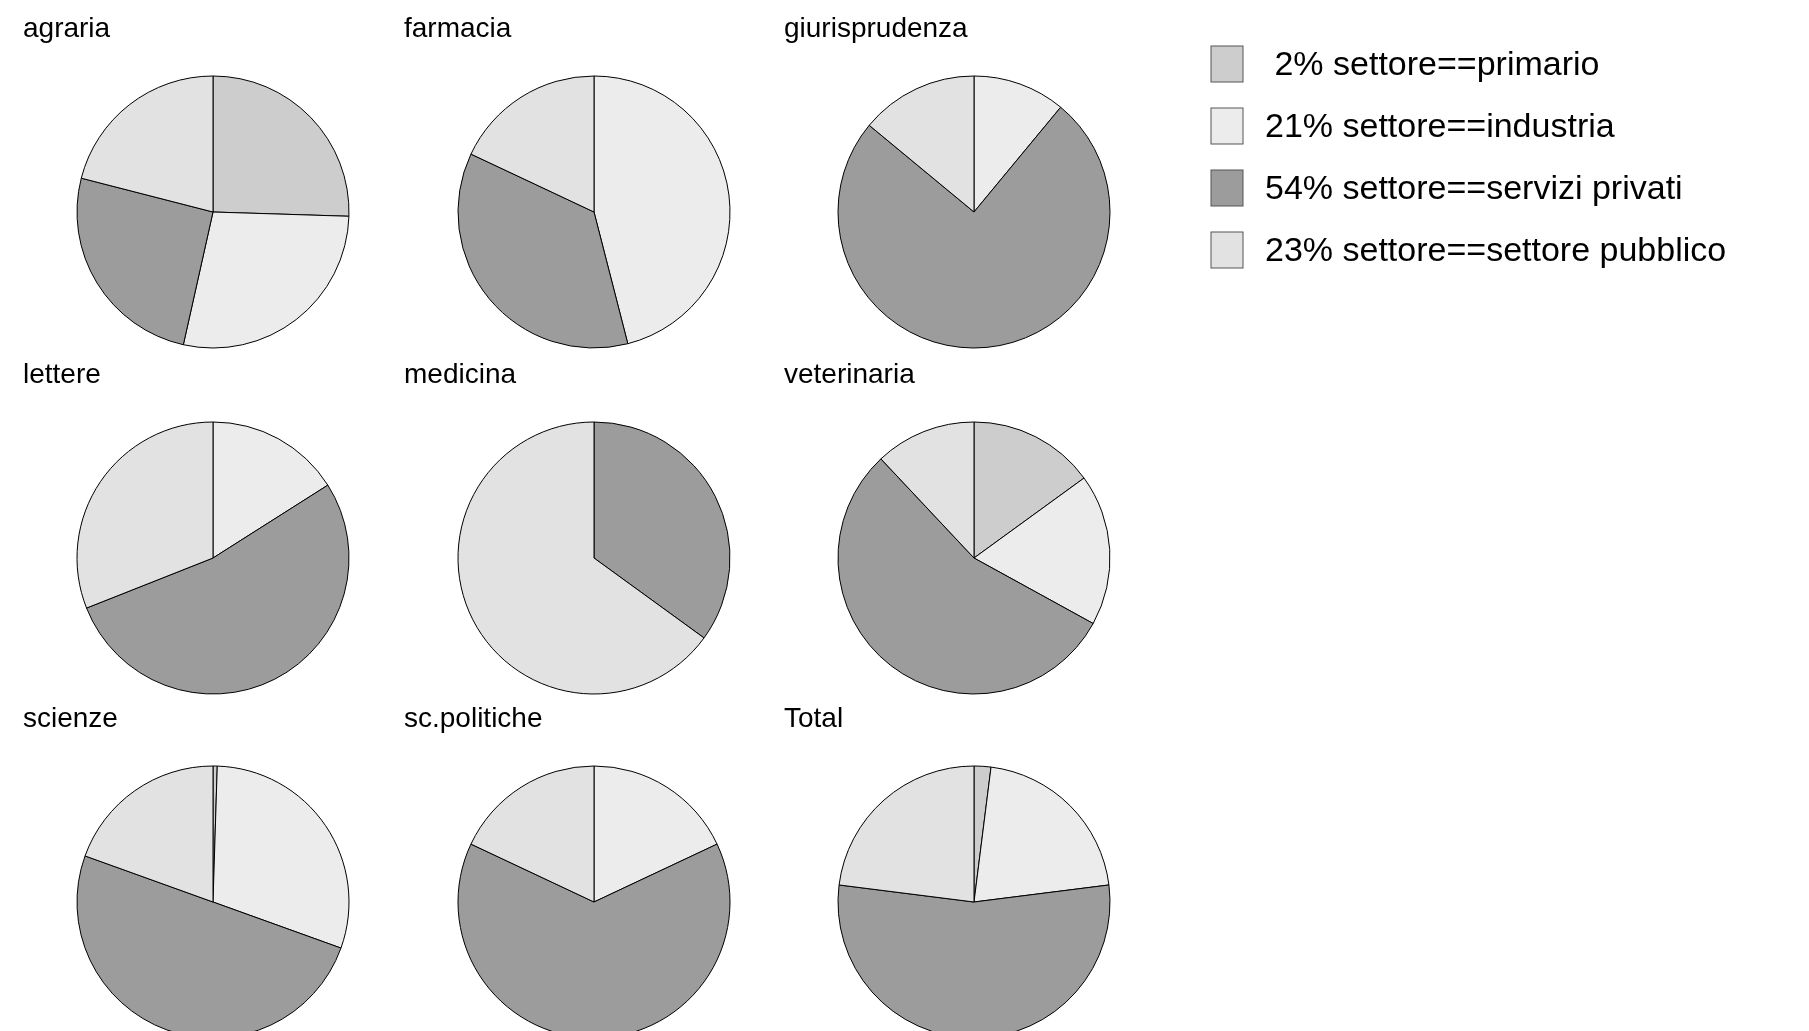  I want to click on chart-title: scienze, so click(70, 717).